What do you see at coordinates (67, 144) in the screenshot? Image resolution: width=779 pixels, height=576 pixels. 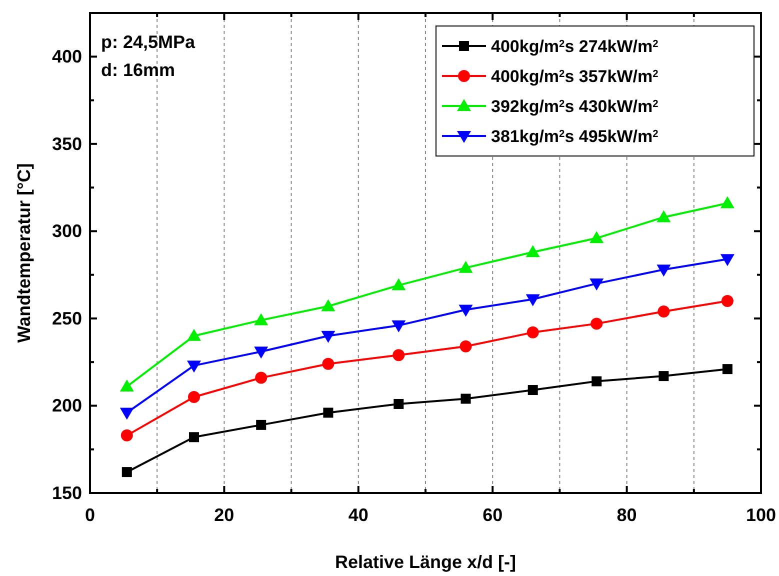 I see `y-tick-label: 350` at bounding box center [67, 144].